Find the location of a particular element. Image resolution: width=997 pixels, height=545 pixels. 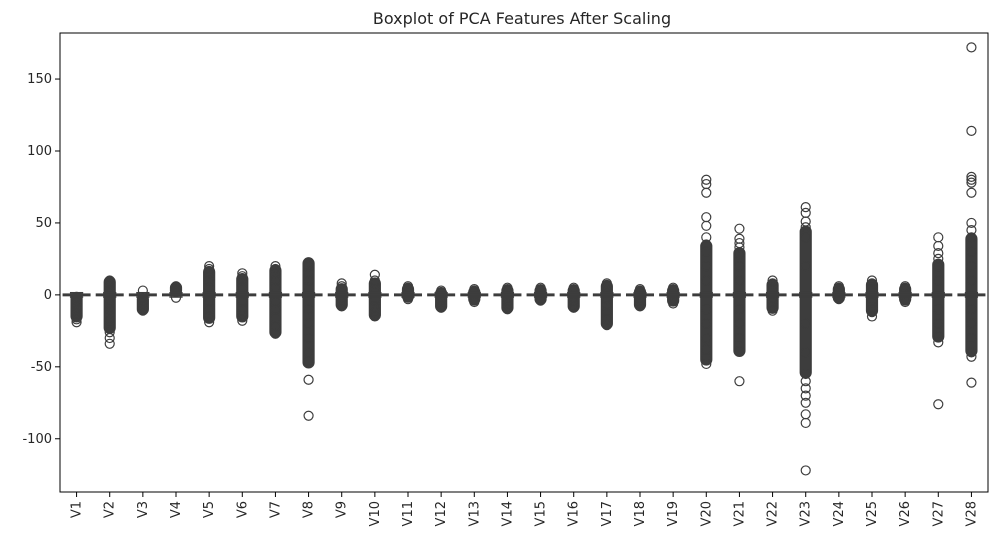

box-V27 is located at coordinates (938, 321).